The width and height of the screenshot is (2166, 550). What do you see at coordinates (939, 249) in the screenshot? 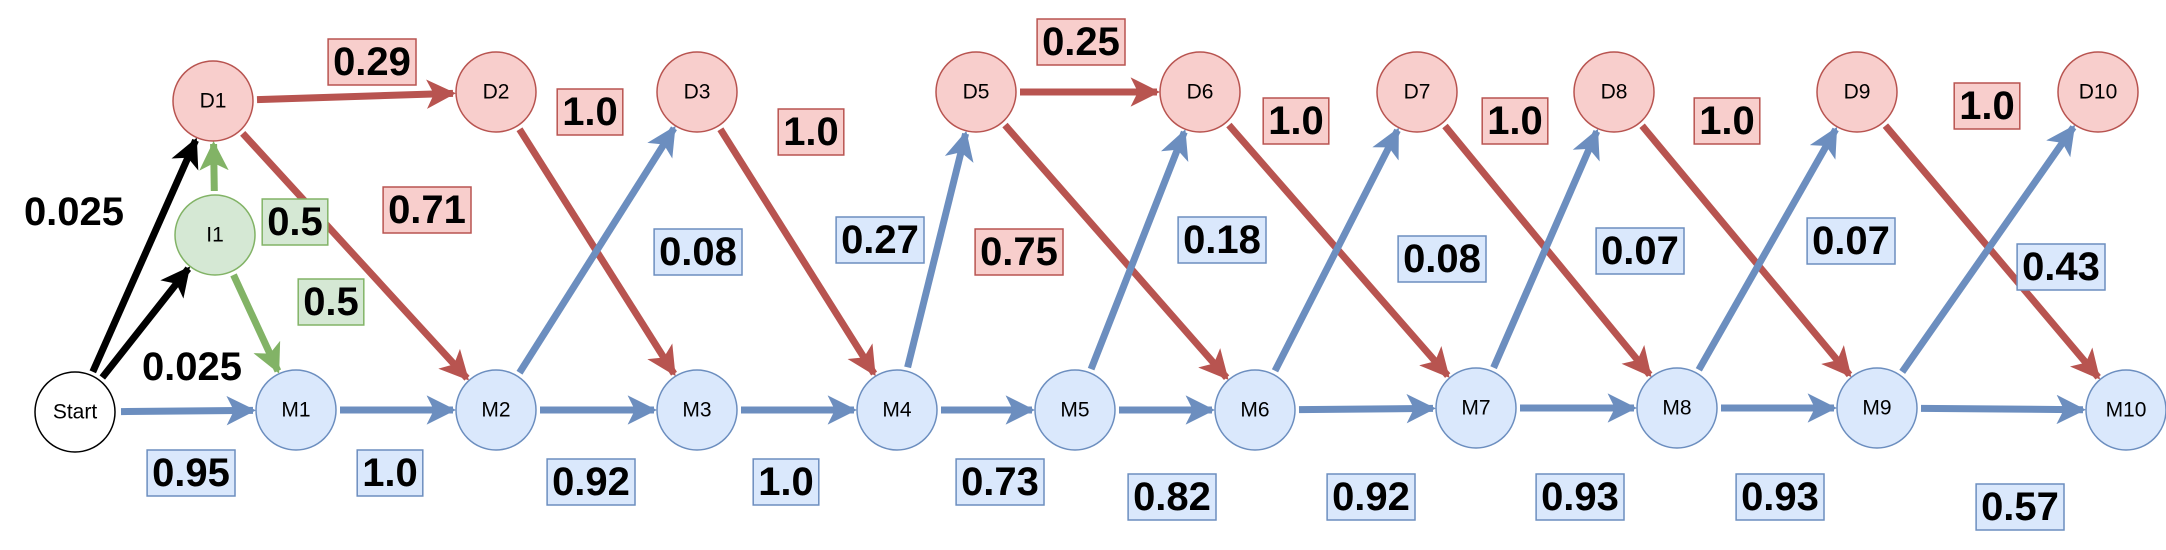
I see `edge-m4-to-d5` at bounding box center [939, 249].